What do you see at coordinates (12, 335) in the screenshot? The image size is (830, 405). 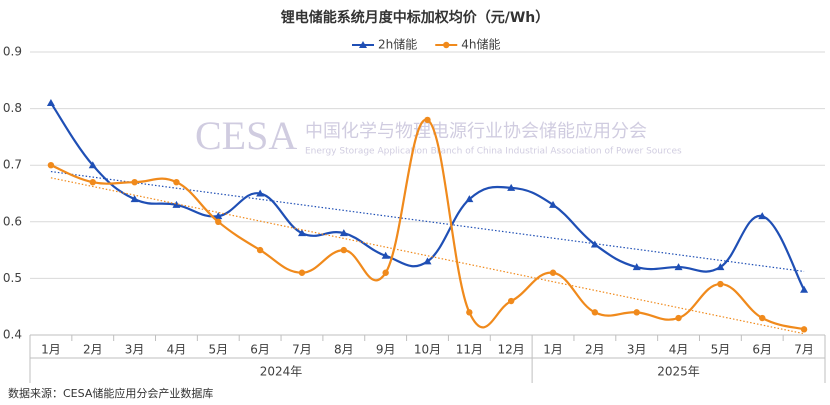 I see `y-tick-label: 0.4` at bounding box center [12, 335].